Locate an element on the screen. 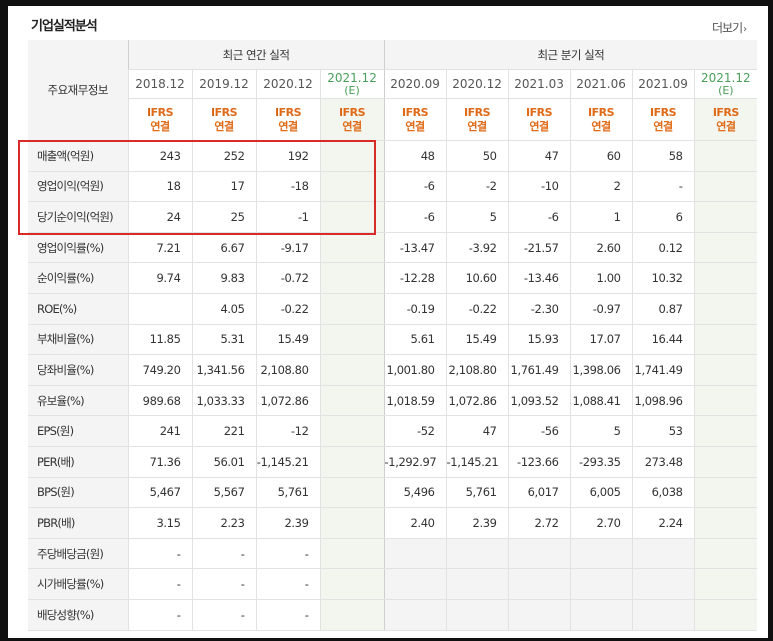  table-cell: 6.67 is located at coordinates (223, 248).